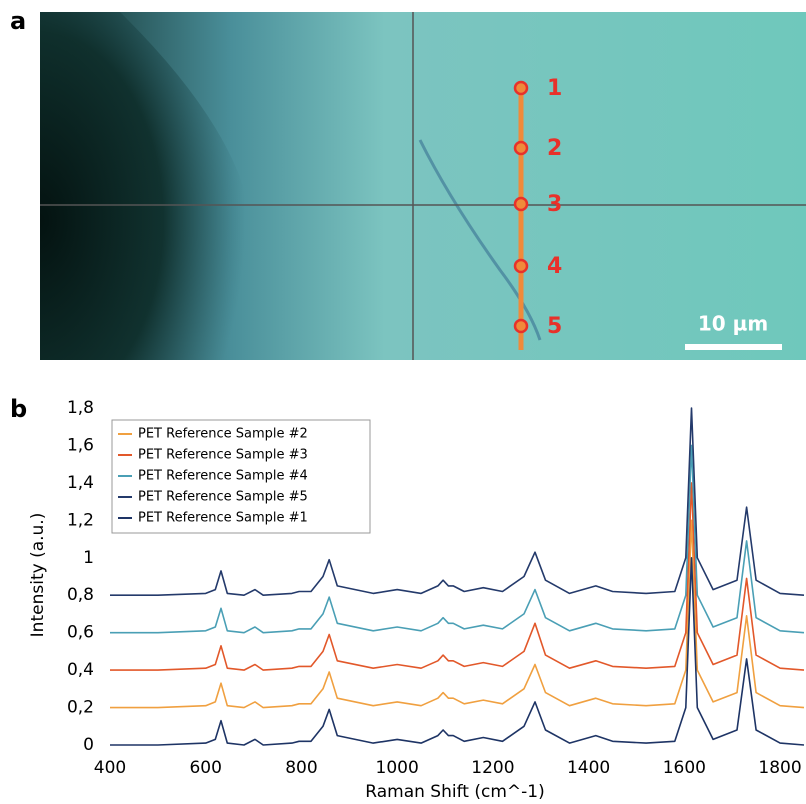  I want to click on x-tick-label: 1200, so click(492, 768).